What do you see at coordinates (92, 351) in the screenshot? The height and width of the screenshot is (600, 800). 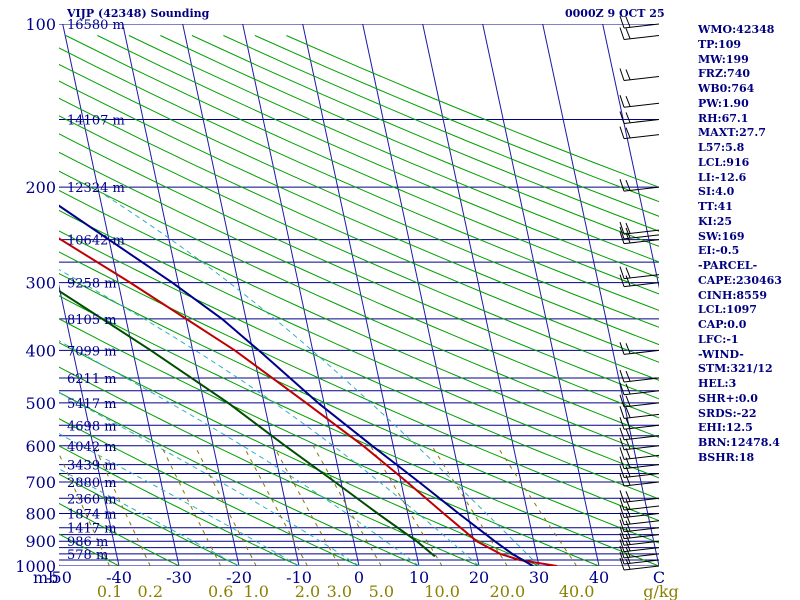 I see `height-label: 7099 m` at bounding box center [92, 351].